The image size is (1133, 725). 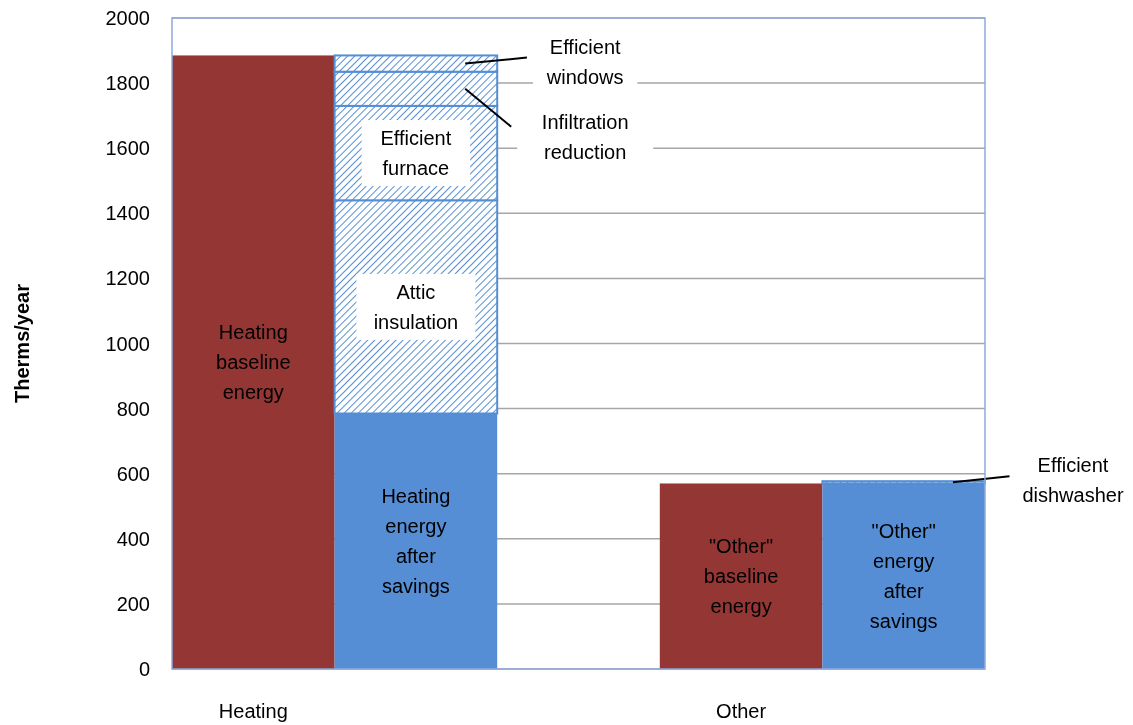 I want to click on y-axis-title: Therms/year, so click(x=22, y=343).